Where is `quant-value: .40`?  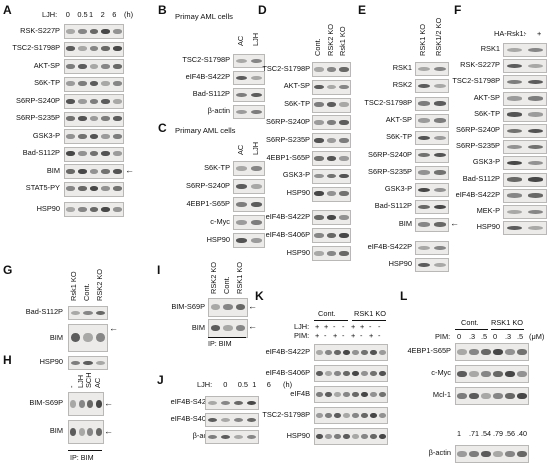
quant-value: .40 is located at coordinates (522, 433).